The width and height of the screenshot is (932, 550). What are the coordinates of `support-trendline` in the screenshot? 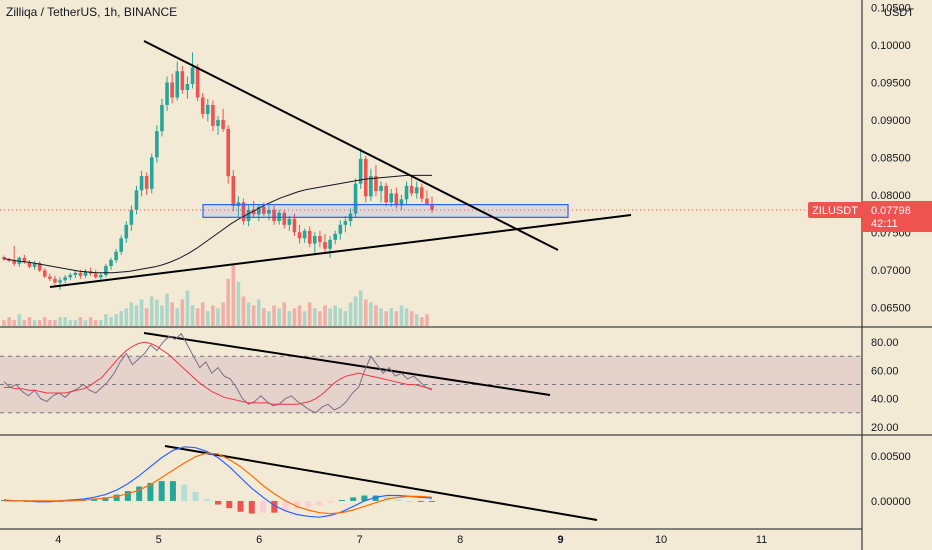 It's located at (340, 251).